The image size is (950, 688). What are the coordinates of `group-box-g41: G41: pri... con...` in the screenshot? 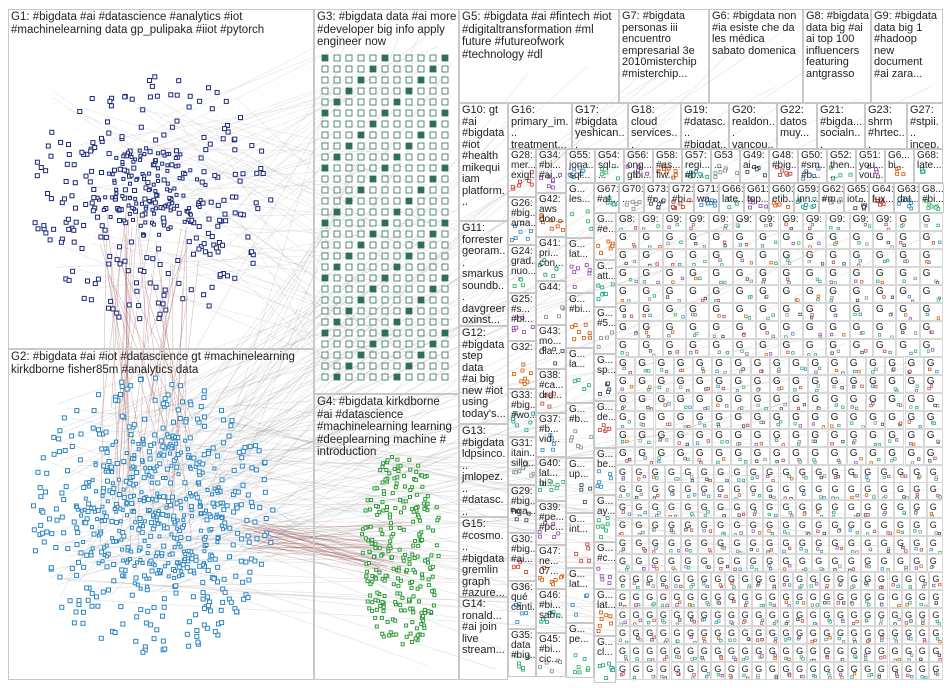 It's located at (551, 259).